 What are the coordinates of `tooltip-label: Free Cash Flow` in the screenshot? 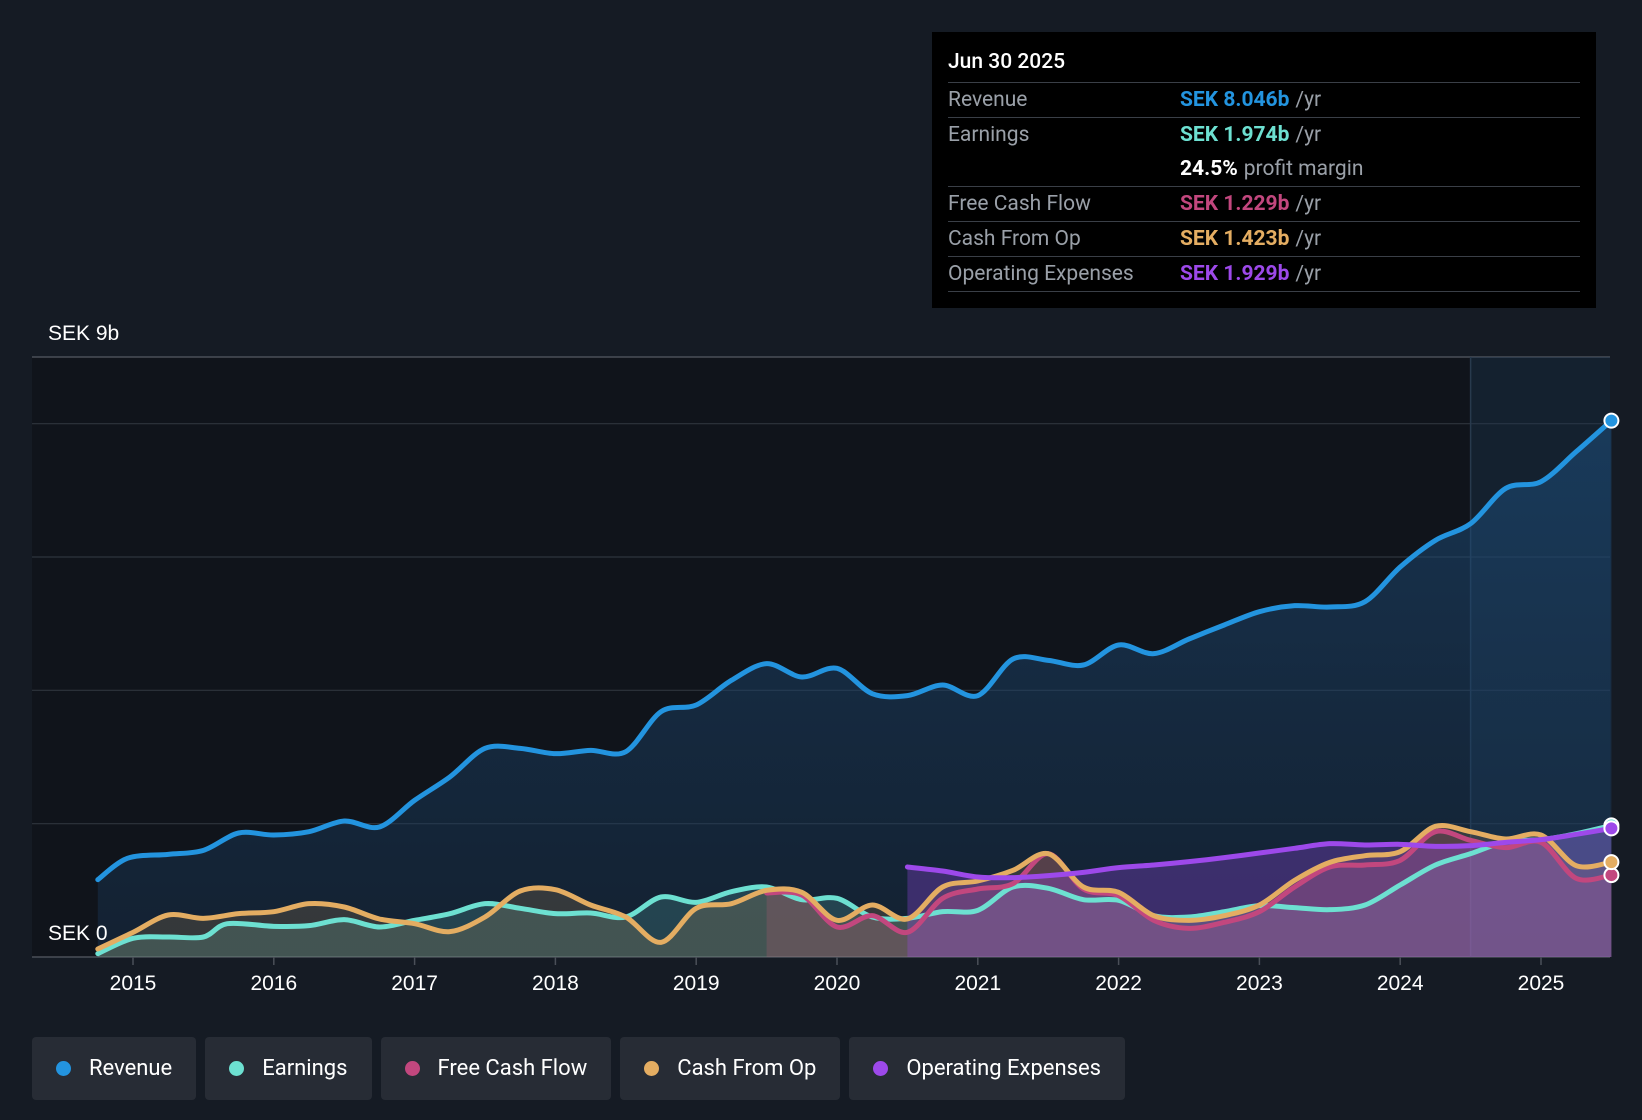 It's located at (1019, 204).